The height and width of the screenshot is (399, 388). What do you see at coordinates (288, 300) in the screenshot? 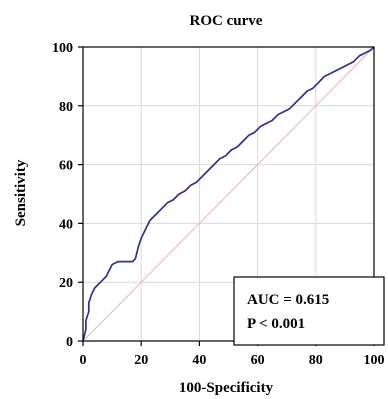
I see `auc-value: AUC = 0.615` at bounding box center [288, 300].